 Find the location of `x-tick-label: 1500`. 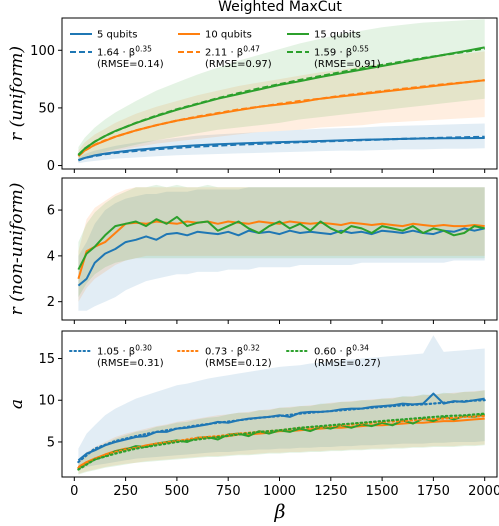

x-tick-label: 1500 is located at coordinates (382, 491).